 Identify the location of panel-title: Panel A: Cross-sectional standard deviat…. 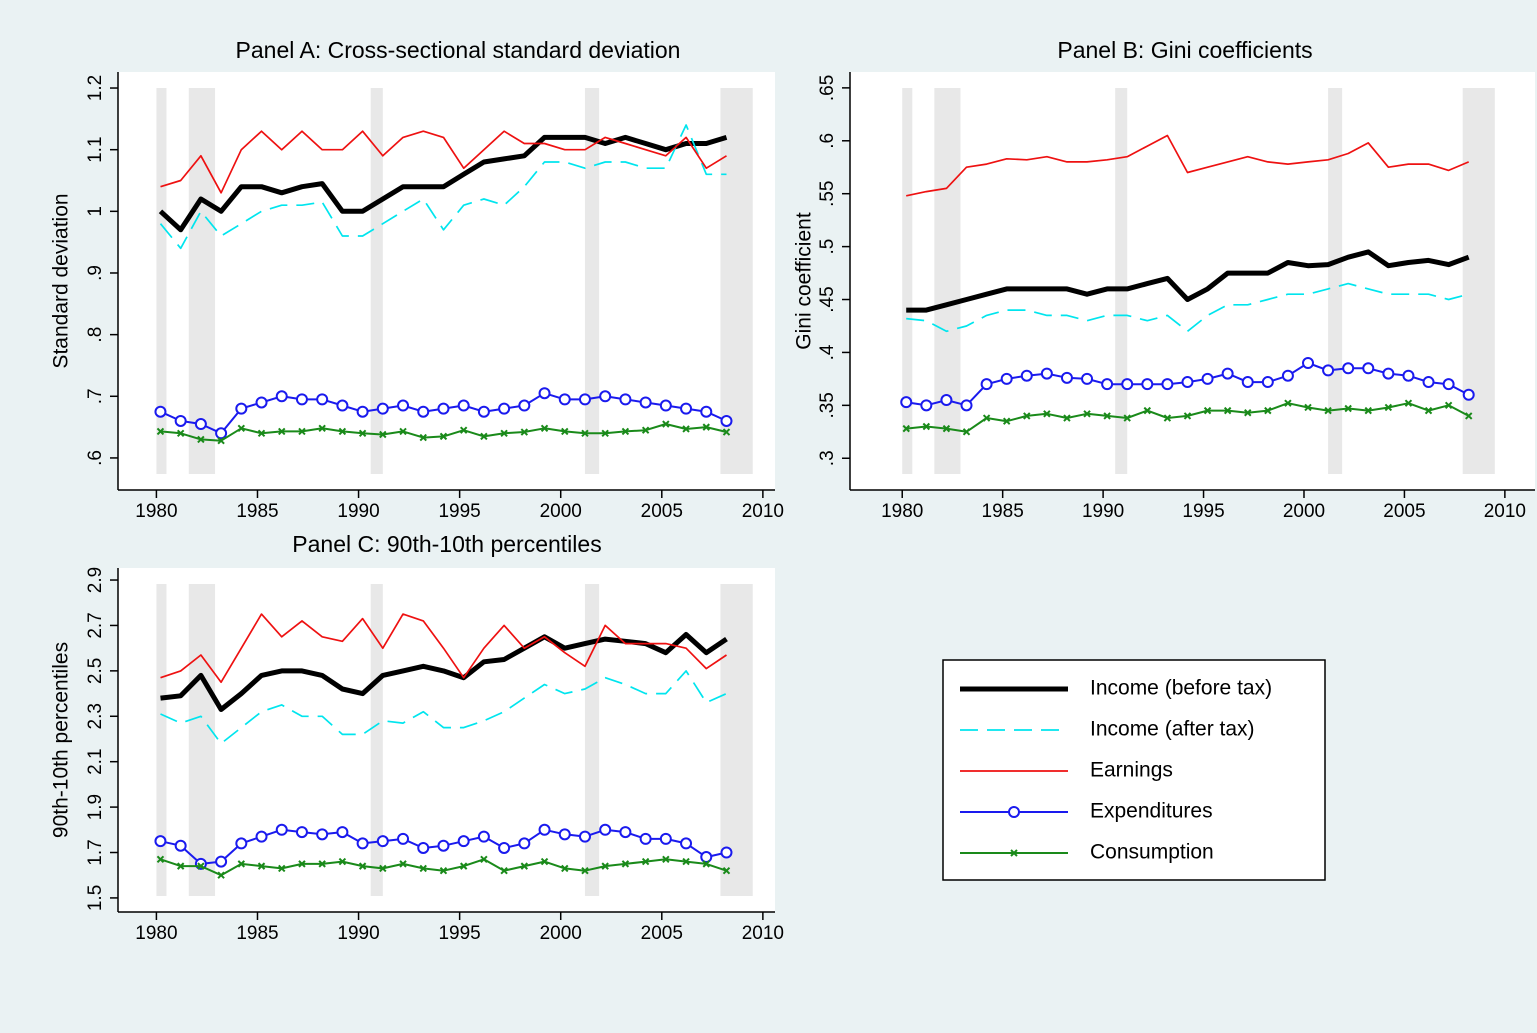
(458, 50).